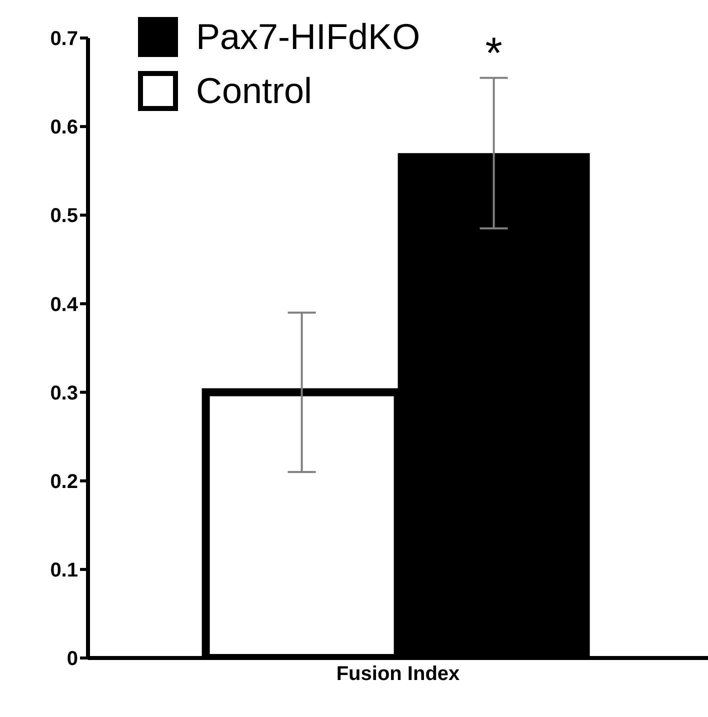 This screenshot has width=708, height=717. What do you see at coordinates (64, 481) in the screenshot?
I see `y-tick-label: 0.2` at bounding box center [64, 481].